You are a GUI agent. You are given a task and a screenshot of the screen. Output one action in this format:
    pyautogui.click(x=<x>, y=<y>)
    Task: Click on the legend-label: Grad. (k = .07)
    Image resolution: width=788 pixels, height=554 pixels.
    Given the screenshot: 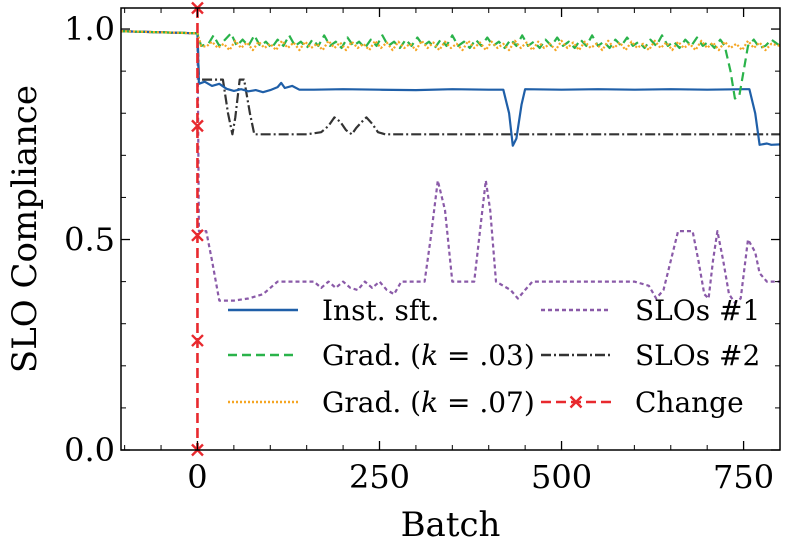 What is the action you would take?
    pyautogui.click(x=428, y=402)
    